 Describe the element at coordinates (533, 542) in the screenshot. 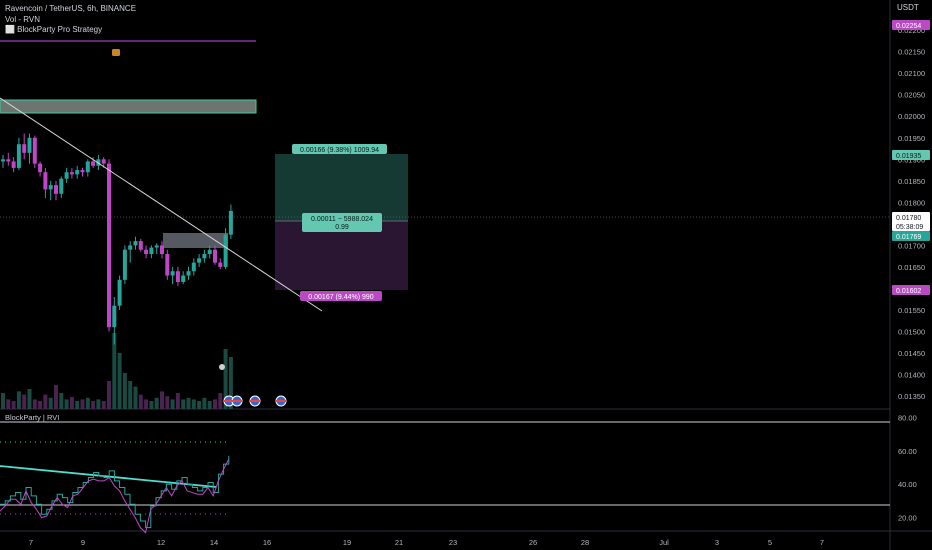

I see `time-tick-label: 26` at that location.